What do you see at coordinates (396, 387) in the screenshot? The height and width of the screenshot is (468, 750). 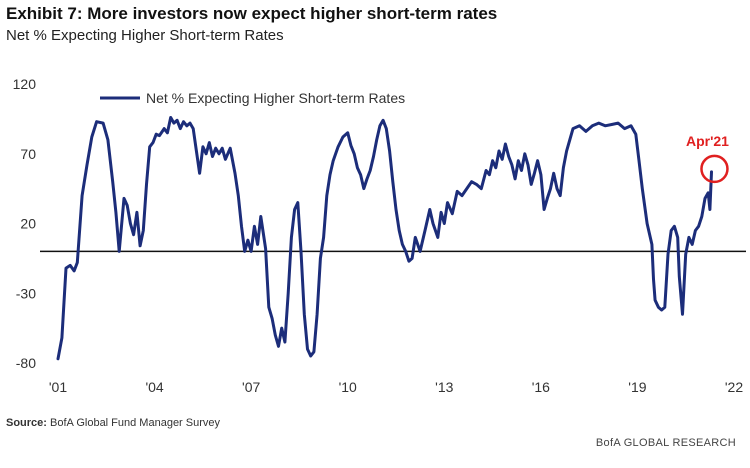 I see `x-axis-ticks: '01 '04 '07 '10 '13 '16 '19 '22` at bounding box center [396, 387].